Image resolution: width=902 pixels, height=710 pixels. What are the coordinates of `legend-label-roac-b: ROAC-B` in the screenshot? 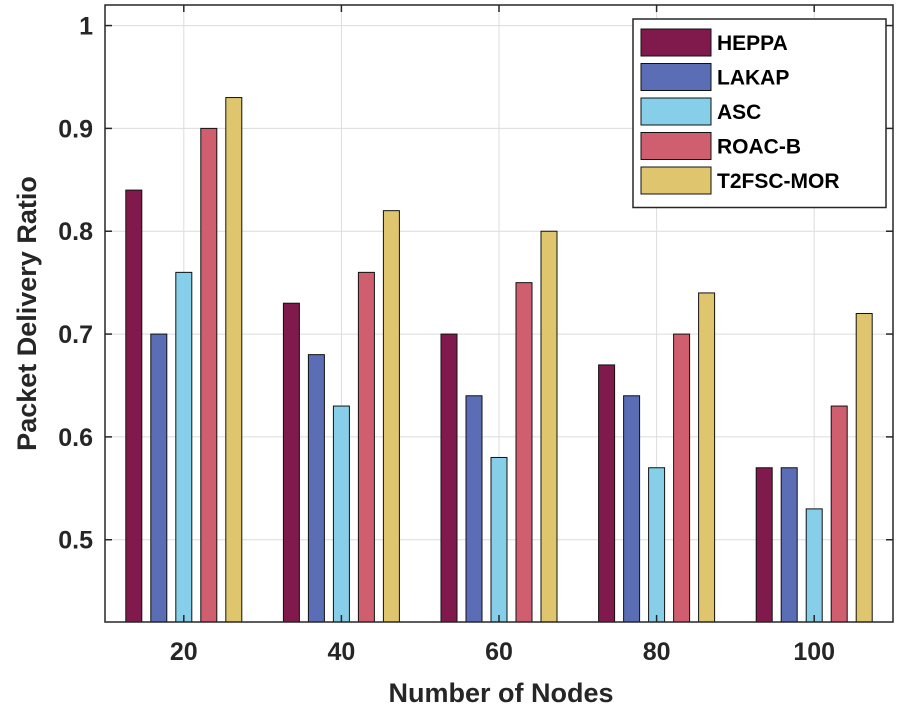 It's located at (759, 147).